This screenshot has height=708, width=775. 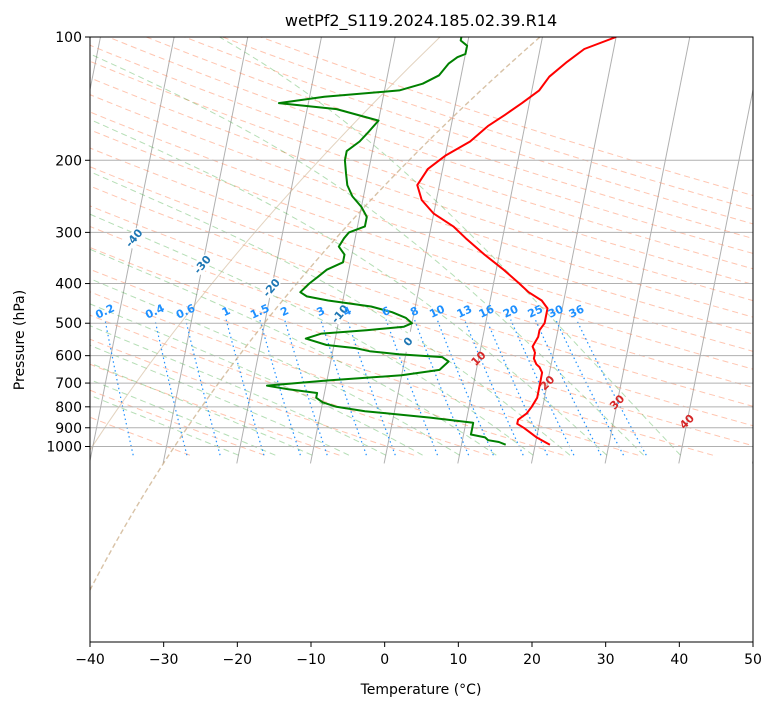 What do you see at coordinates (421, 690) in the screenshot?
I see `x-axis-label: Temperature (°C)` at bounding box center [421, 690].